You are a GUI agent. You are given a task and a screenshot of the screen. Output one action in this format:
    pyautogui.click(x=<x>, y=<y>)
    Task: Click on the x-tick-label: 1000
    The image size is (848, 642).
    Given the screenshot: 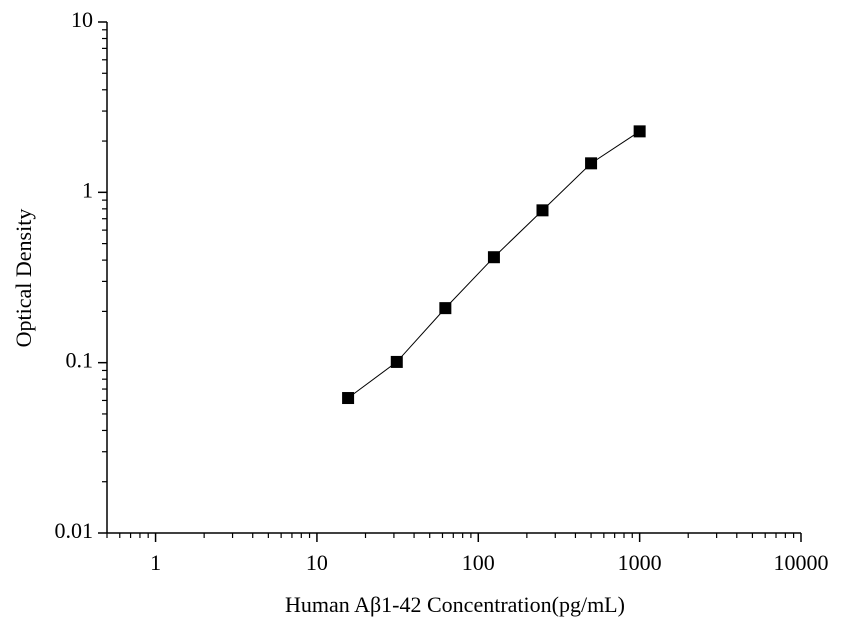 What is the action you would take?
    pyautogui.click(x=640, y=562)
    